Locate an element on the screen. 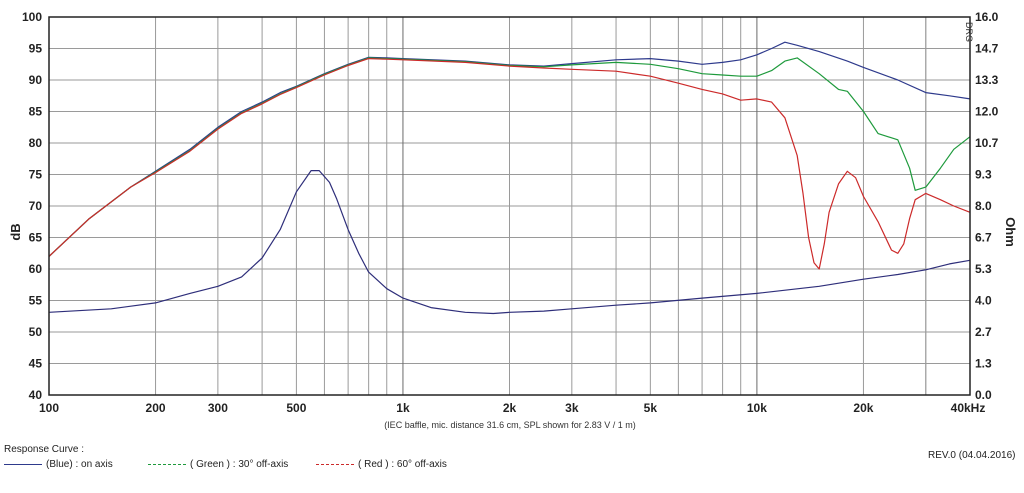  y-tick-label: 75 is located at coordinates (36, 175).